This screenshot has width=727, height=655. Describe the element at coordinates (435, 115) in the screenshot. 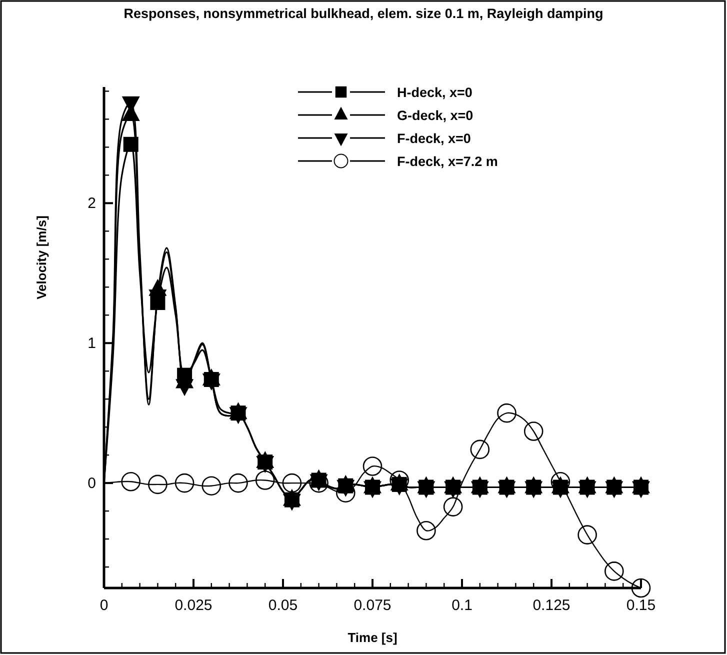

I see `legend-label: G-deck, x=0` at that location.